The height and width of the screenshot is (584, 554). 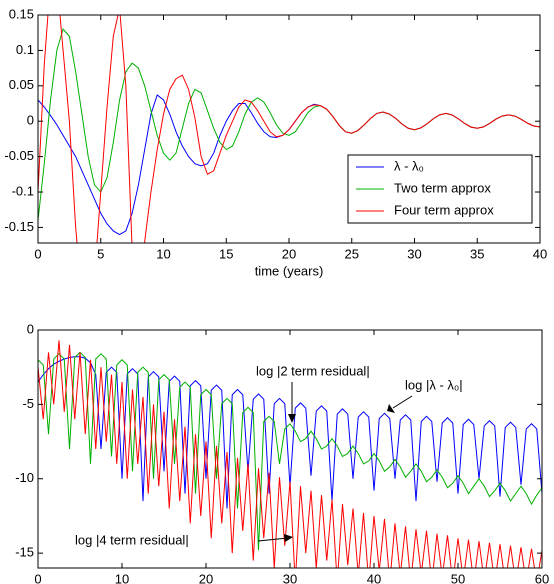 I want to click on x-tick-label: 50, so click(x=458, y=577).